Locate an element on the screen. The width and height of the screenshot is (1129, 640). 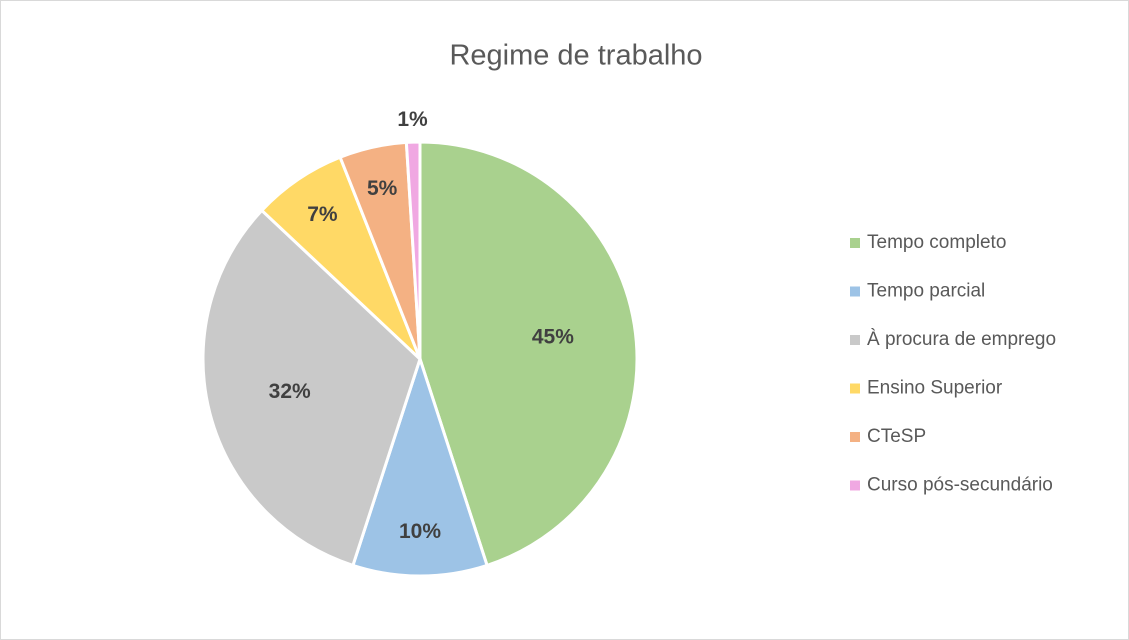
legend-label: À procura de emprego is located at coordinates (961, 339).